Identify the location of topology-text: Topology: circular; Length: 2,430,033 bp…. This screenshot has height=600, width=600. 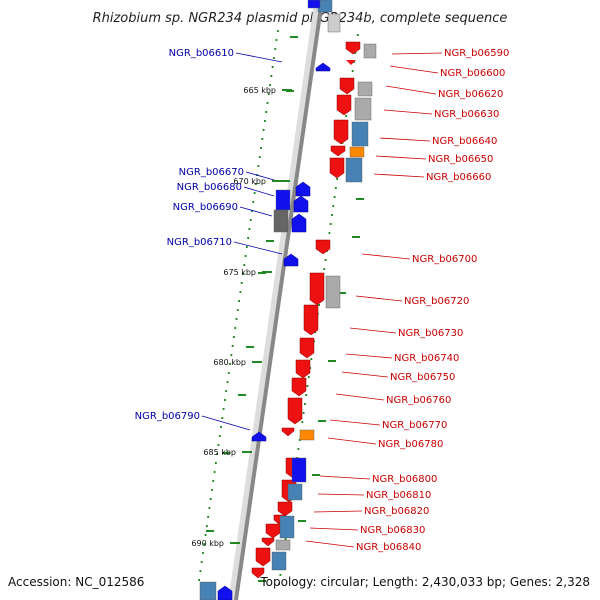
(424, 582).